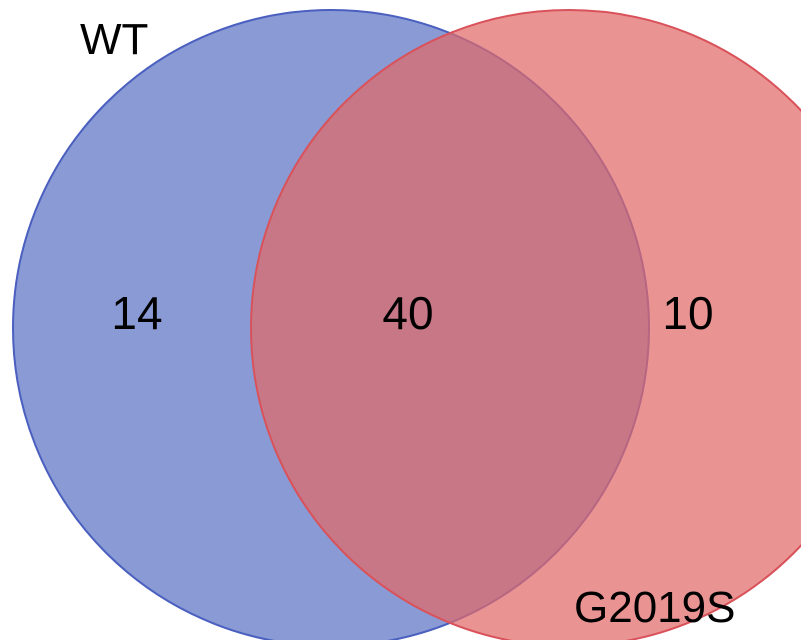  I want to click on right-only-count: 10, so click(687, 313).